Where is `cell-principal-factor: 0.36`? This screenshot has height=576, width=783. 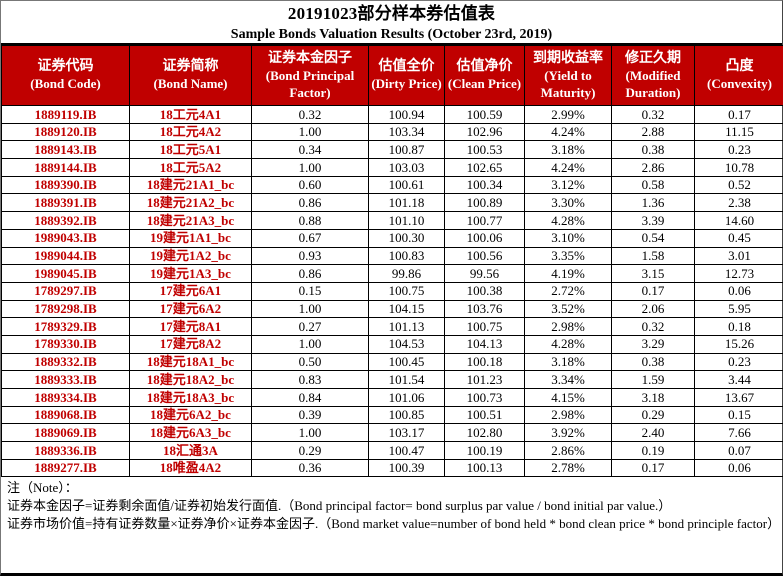 cell-principal-factor: 0.36 is located at coordinates (310, 468).